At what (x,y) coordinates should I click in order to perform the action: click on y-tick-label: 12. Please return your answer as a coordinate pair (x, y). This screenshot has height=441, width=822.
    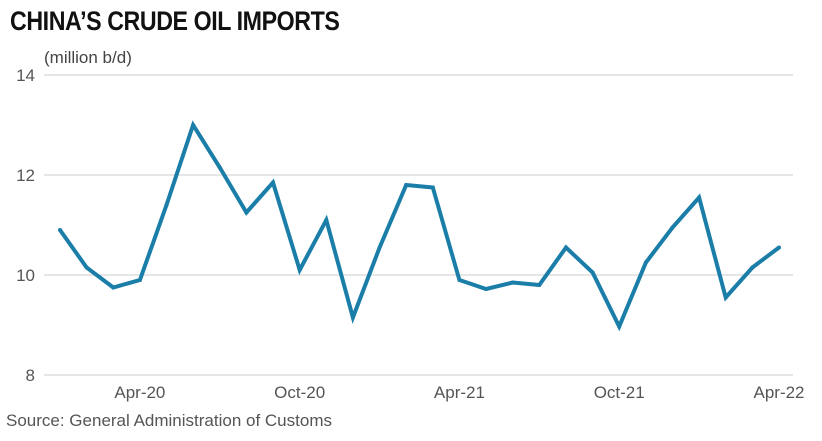
    Looking at the image, I should click on (25, 175).